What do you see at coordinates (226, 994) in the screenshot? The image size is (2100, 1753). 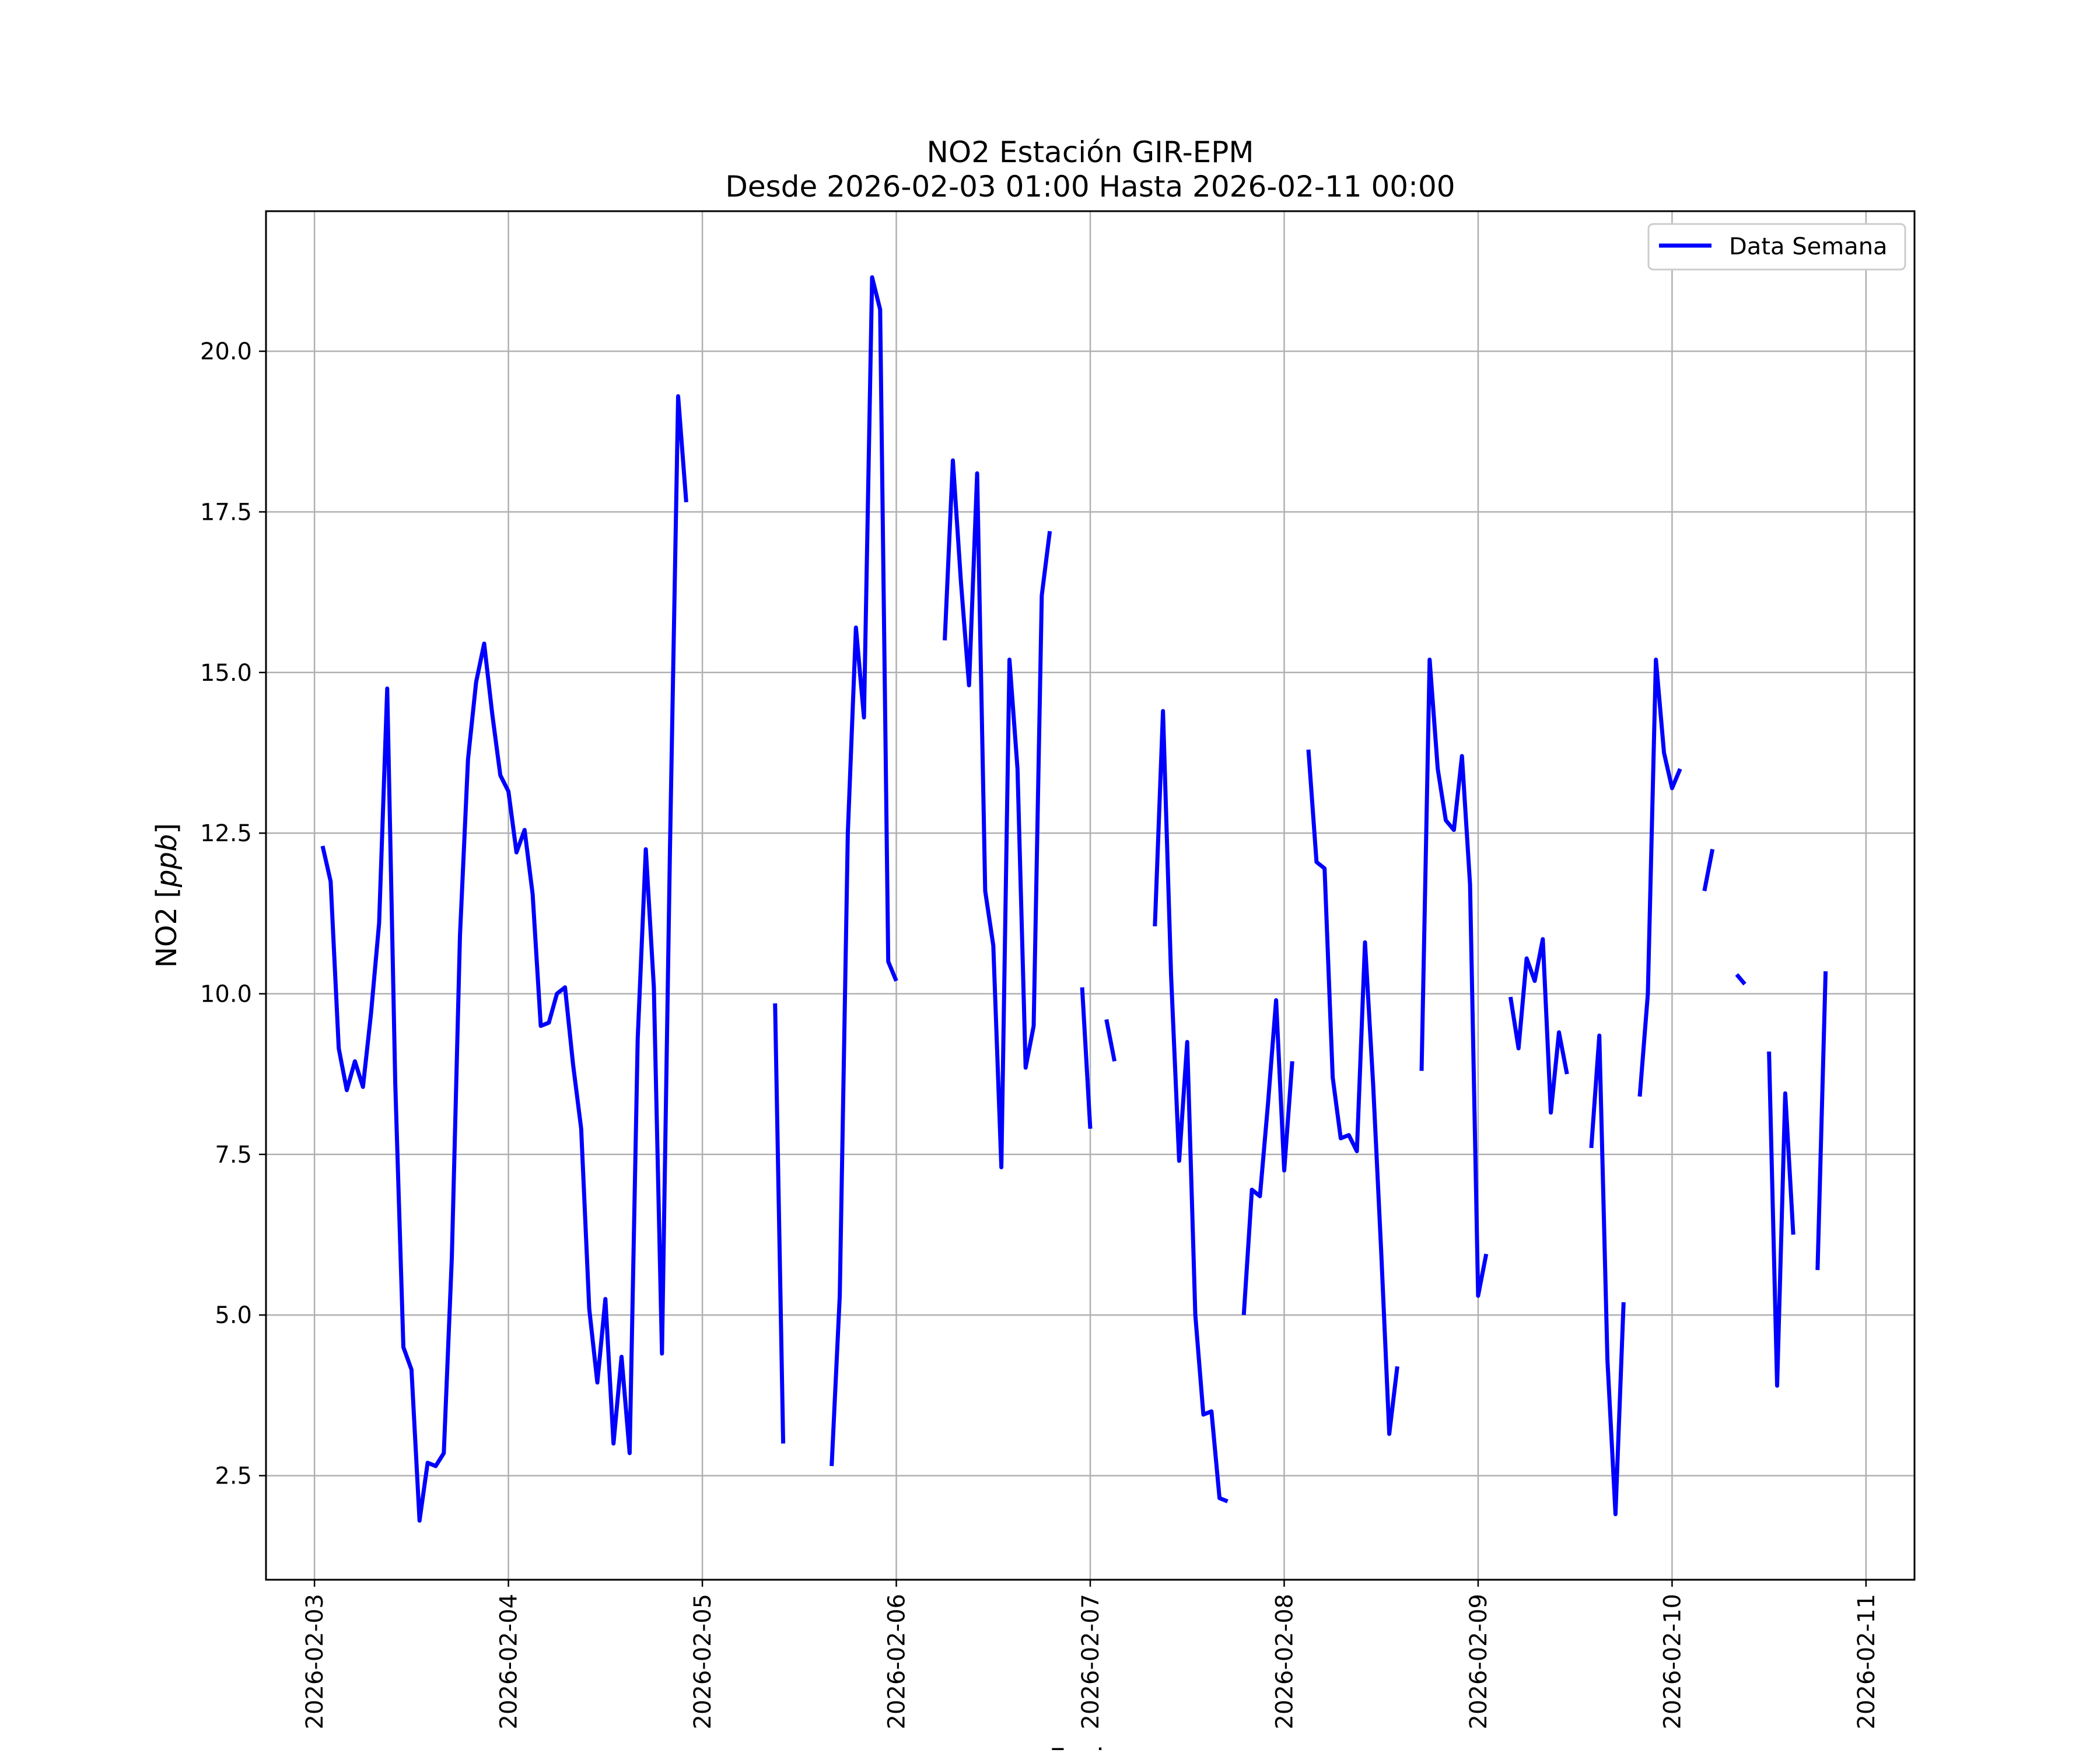 I see `y-tick-label: 10.0` at bounding box center [226, 994].